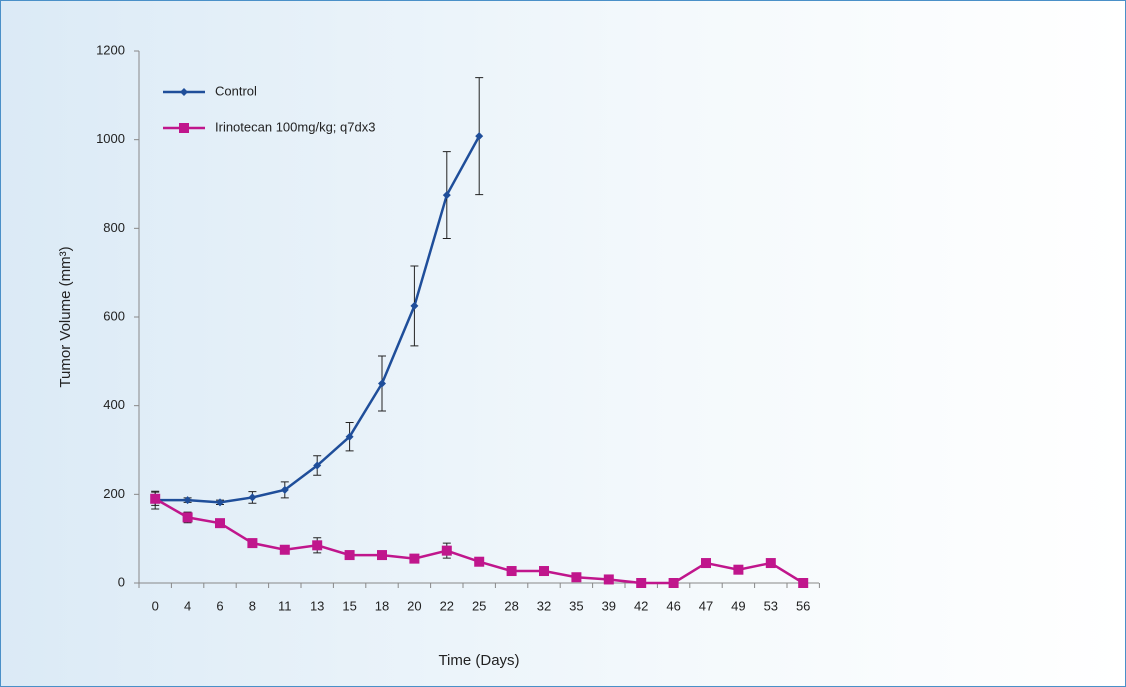 The height and width of the screenshot is (687, 1126). I want to click on y-tick-label: 1000, so click(110, 138).